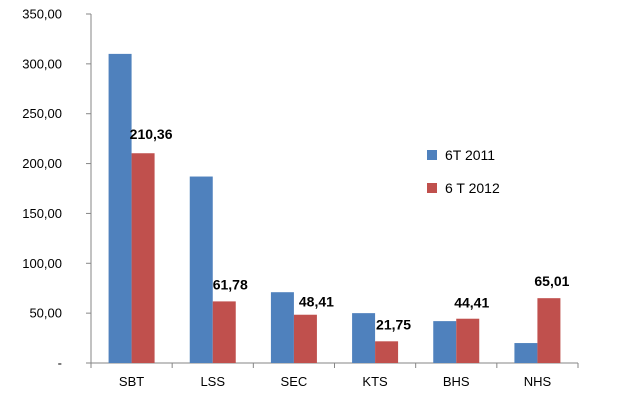  What do you see at coordinates (538, 381) in the screenshot?
I see `x-tick-label: NHS` at bounding box center [538, 381].